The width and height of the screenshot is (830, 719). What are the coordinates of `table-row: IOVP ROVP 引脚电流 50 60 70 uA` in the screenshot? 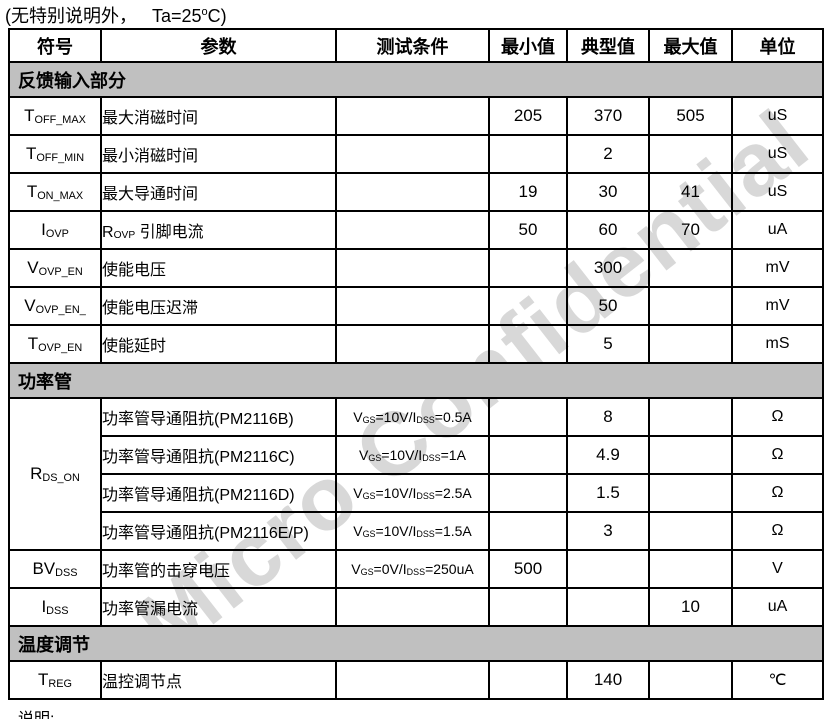 It's located at (416, 230).